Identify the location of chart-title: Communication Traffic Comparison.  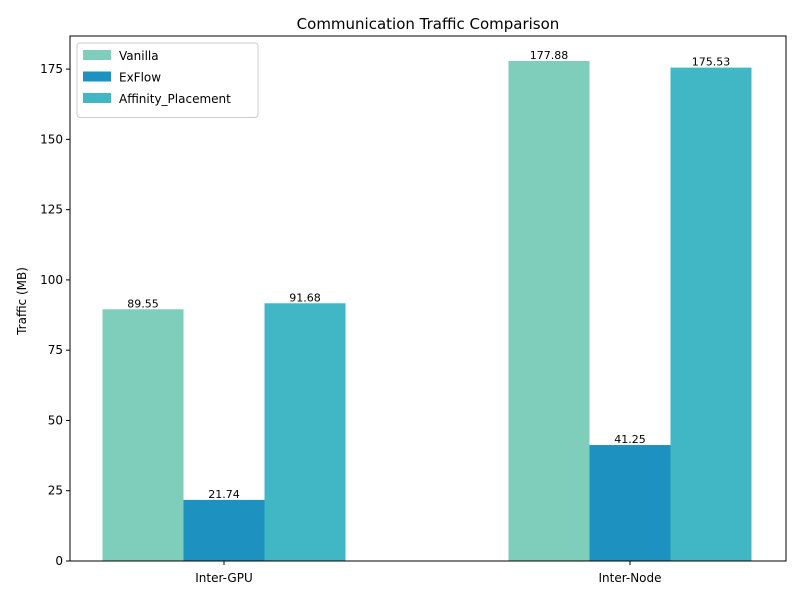
(428, 24).